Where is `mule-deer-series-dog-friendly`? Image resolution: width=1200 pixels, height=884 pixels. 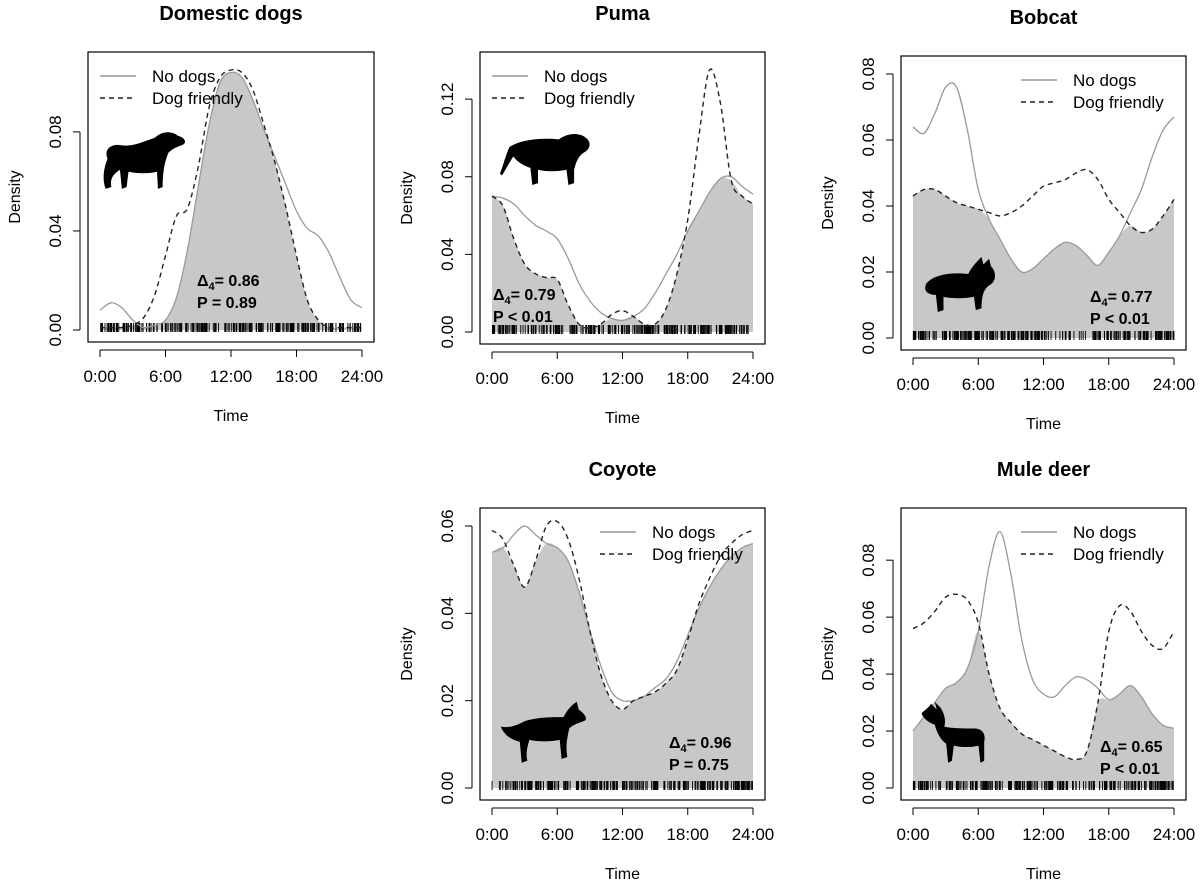
mule-deer-series-dog-friendly is located at coordinates (1043, 677).